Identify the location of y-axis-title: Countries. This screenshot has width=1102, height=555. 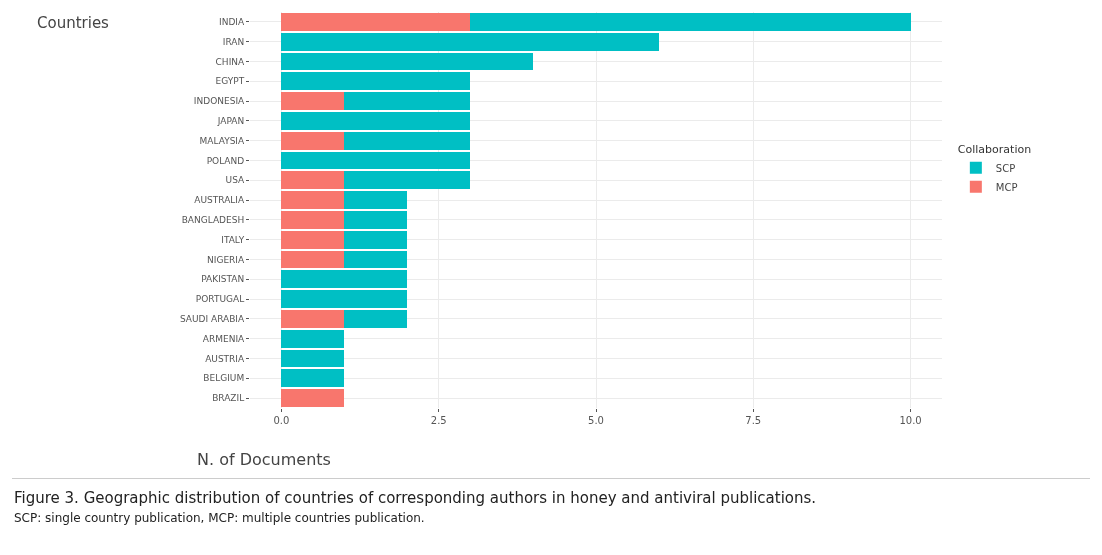
(73, 23).